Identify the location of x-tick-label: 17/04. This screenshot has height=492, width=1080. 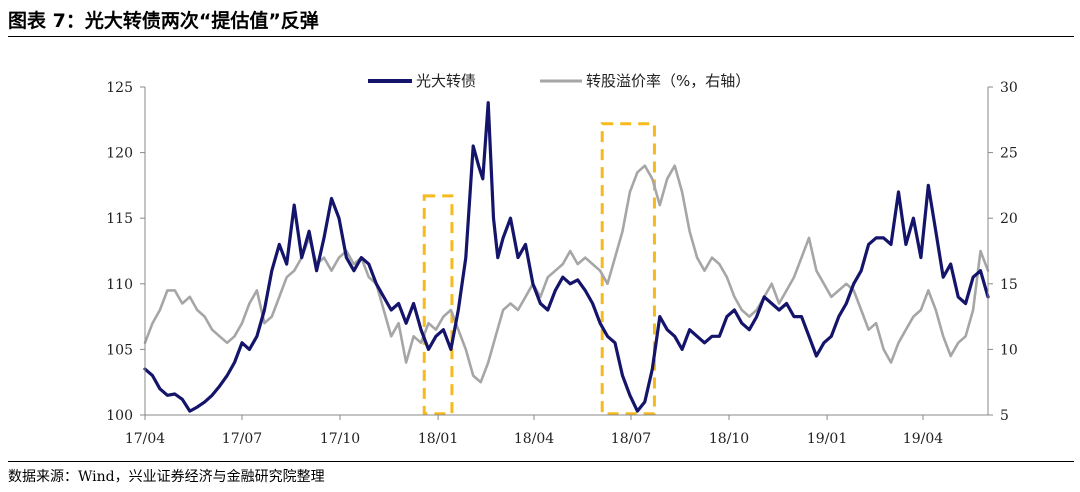
(145, 439).